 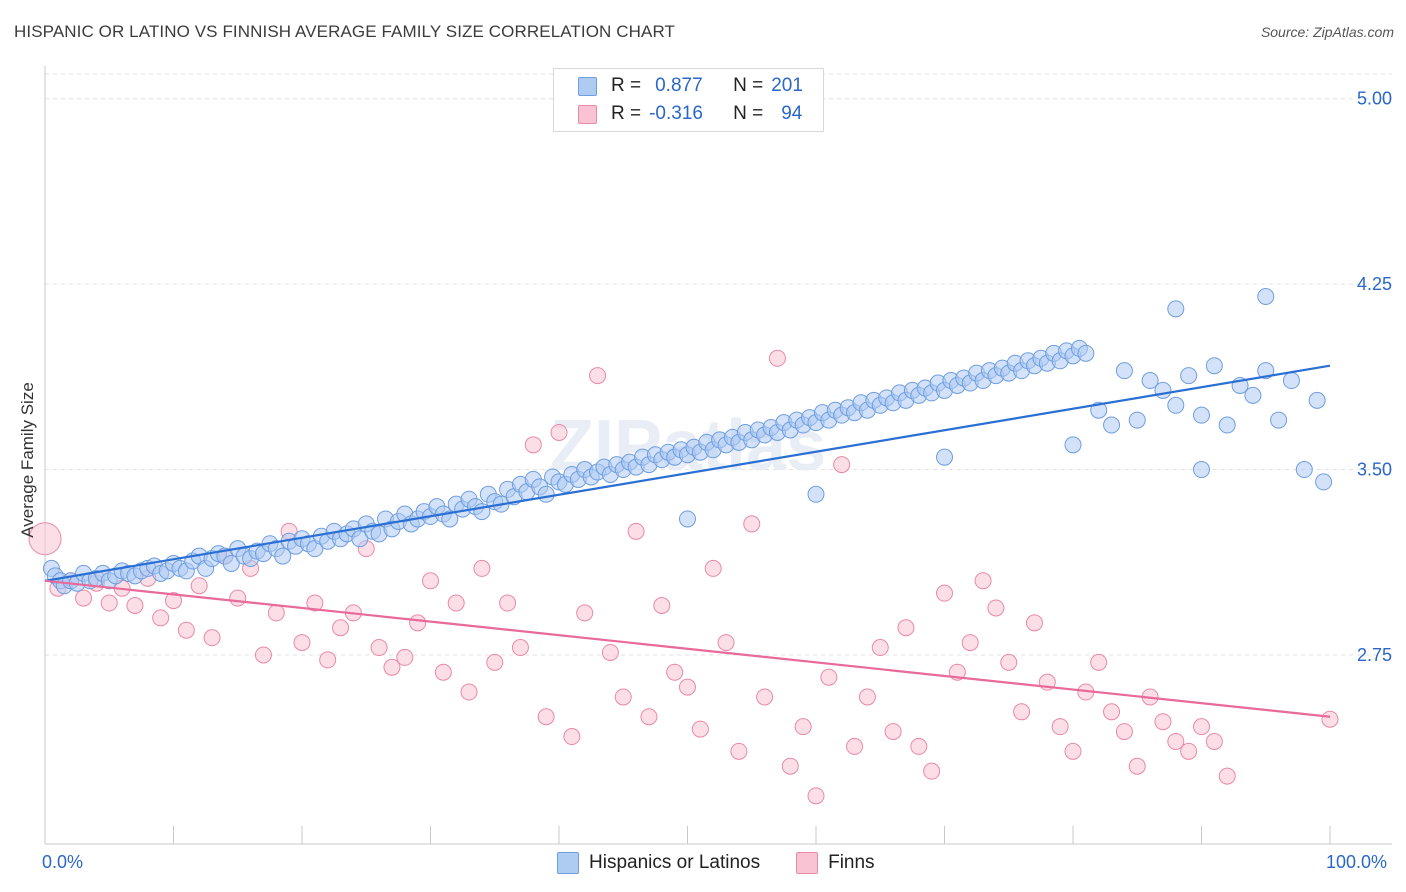 I want to click on y-tick-label-0: 5.00, so click(x=1374, y=99).